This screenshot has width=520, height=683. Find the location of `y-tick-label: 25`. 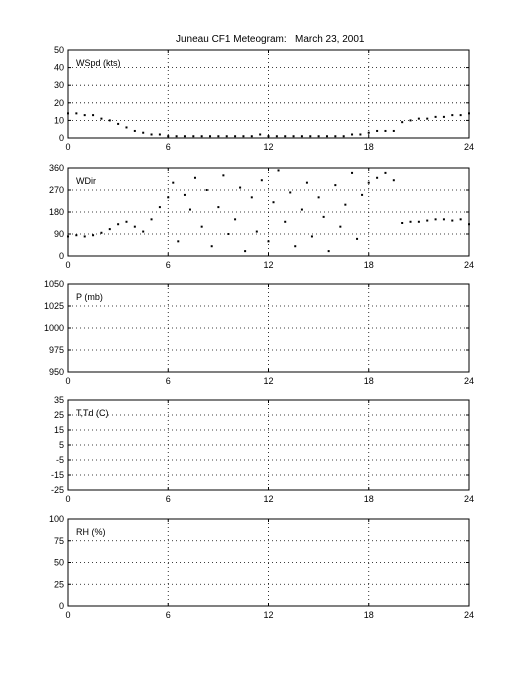

y-tick-label: 25 is located at coordinates (59, 415).